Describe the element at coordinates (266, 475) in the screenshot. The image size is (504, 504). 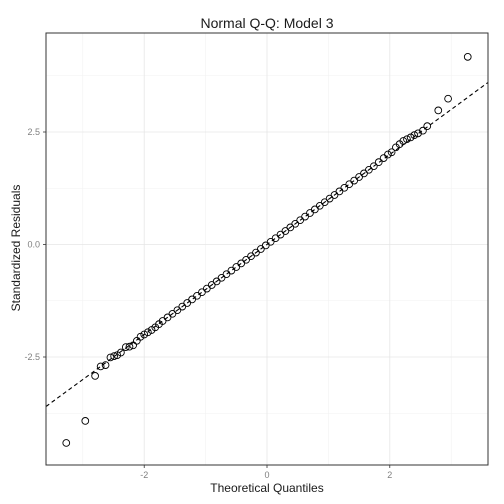
I see `x-tick-label: 0` at that location.